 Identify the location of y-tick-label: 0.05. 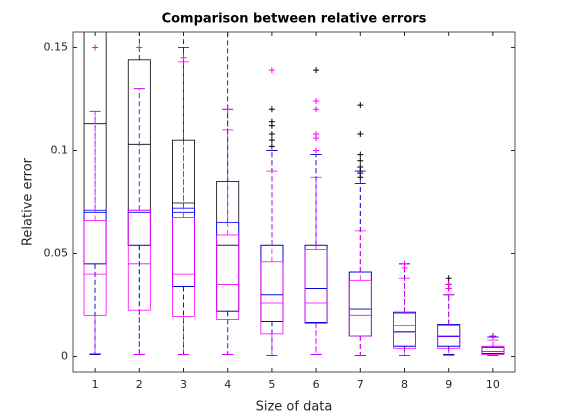
(56, 253).